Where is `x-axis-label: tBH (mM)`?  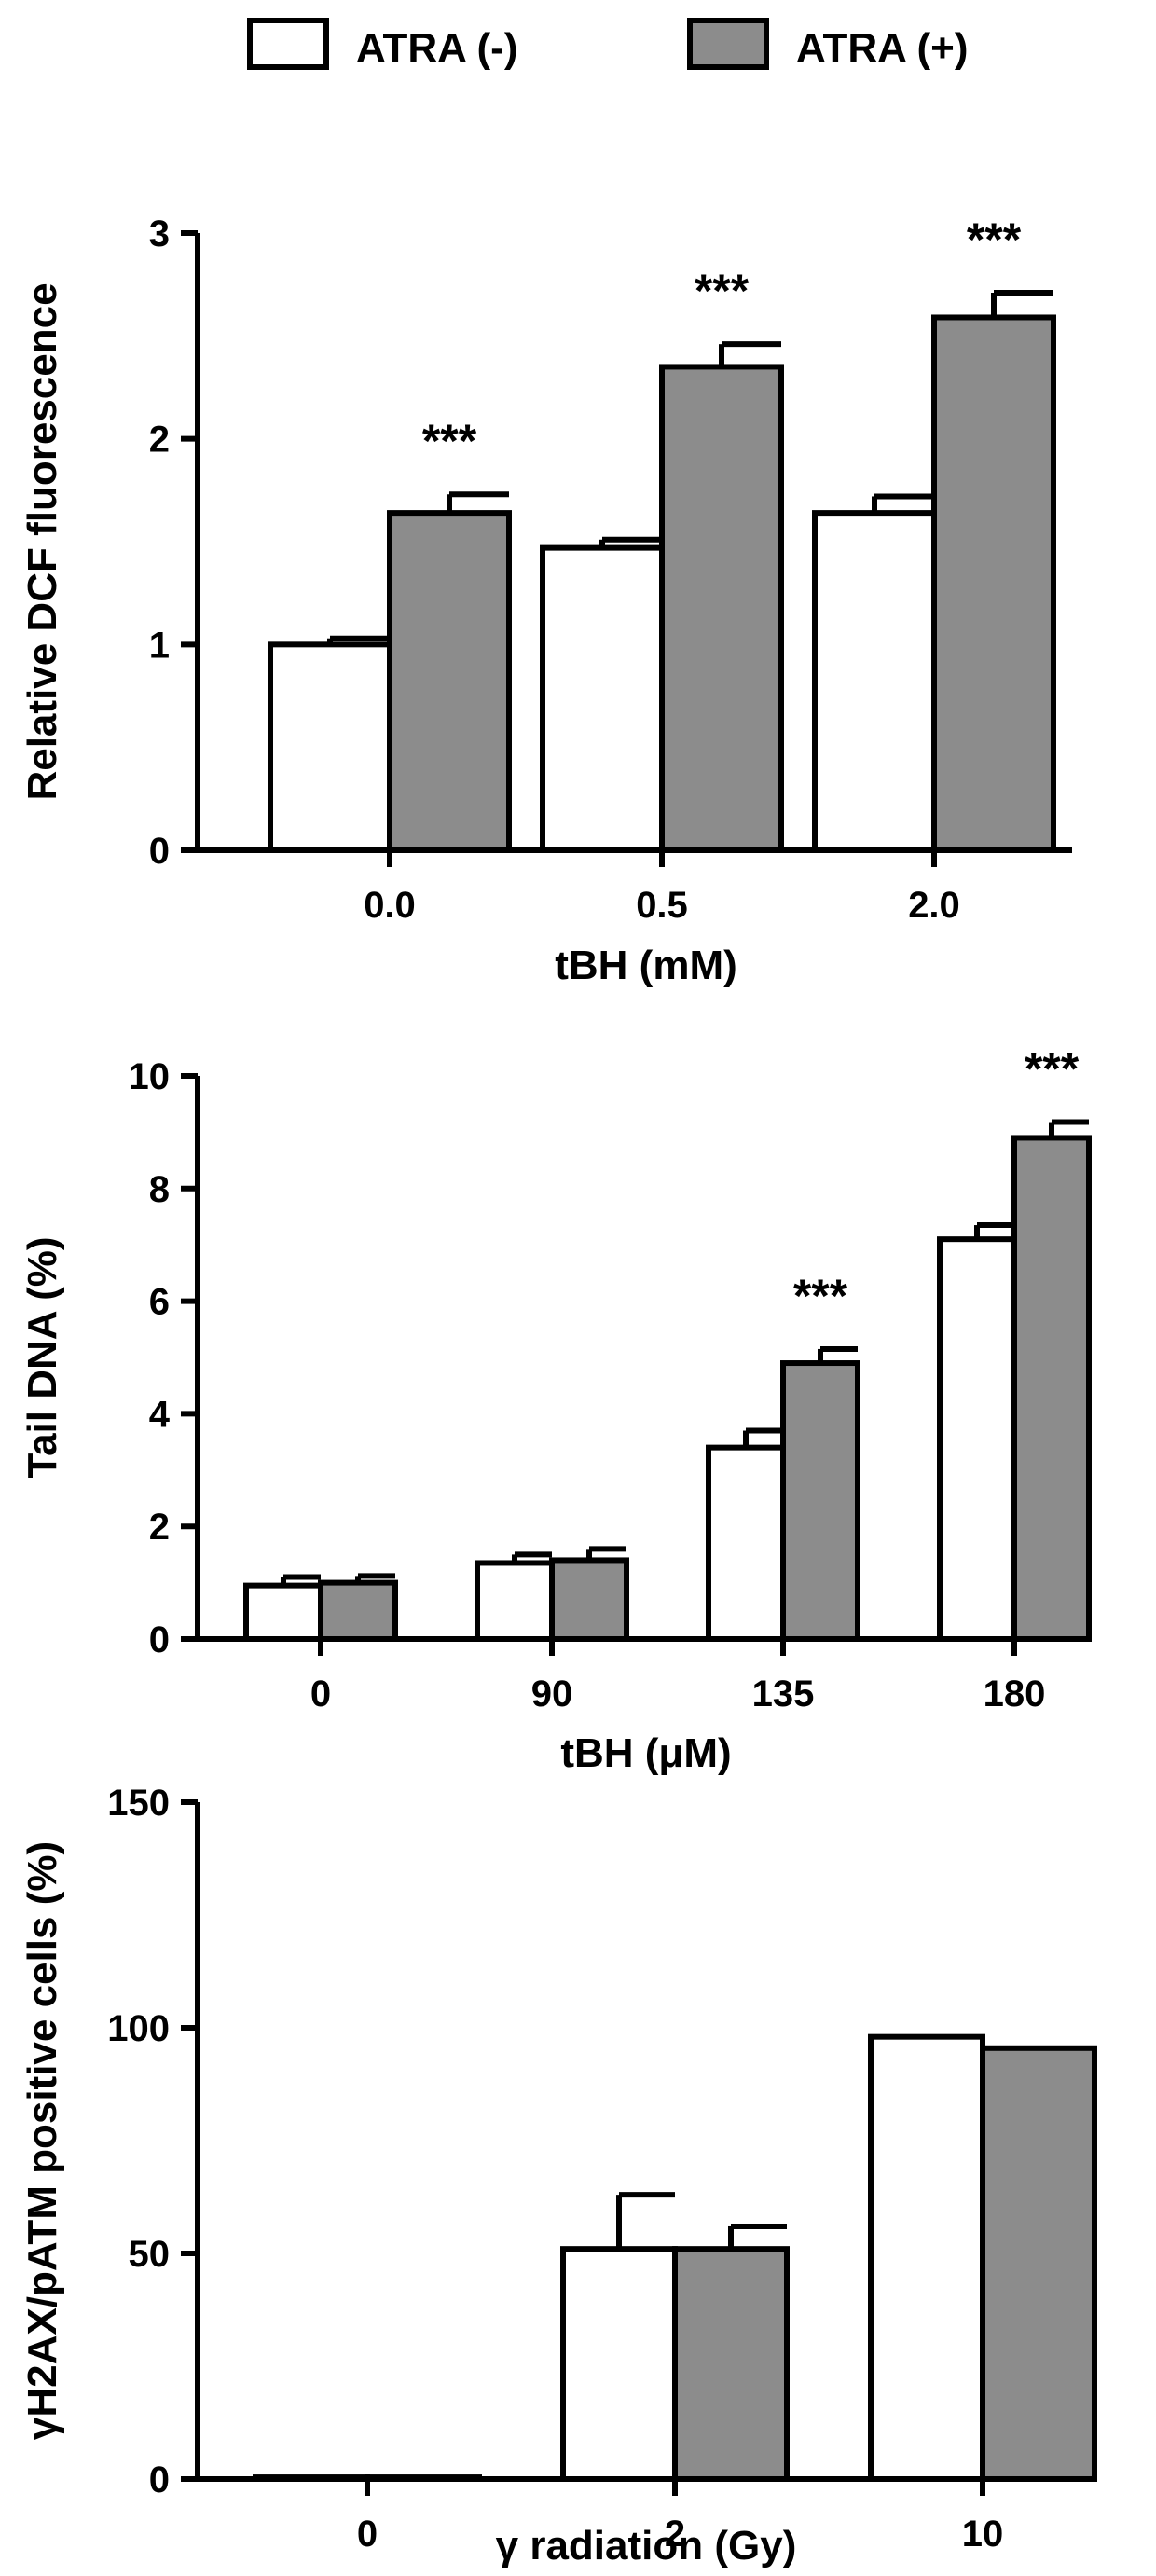
x-axis-label: tBH (mM) is located at coordinates (646, 966).